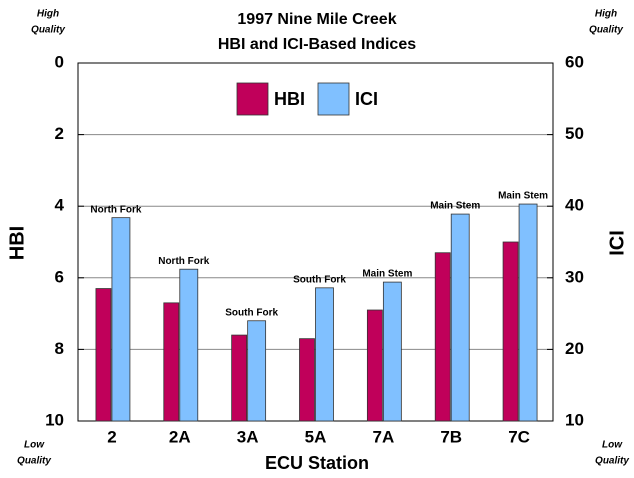 The height and width of the screenshot is (478, 634). What do you see at coordinates (317, 44) in the screenshot?
I see `chart-subtitle: HBI and ICI-Based Indices` at bounding box center [317, 44].